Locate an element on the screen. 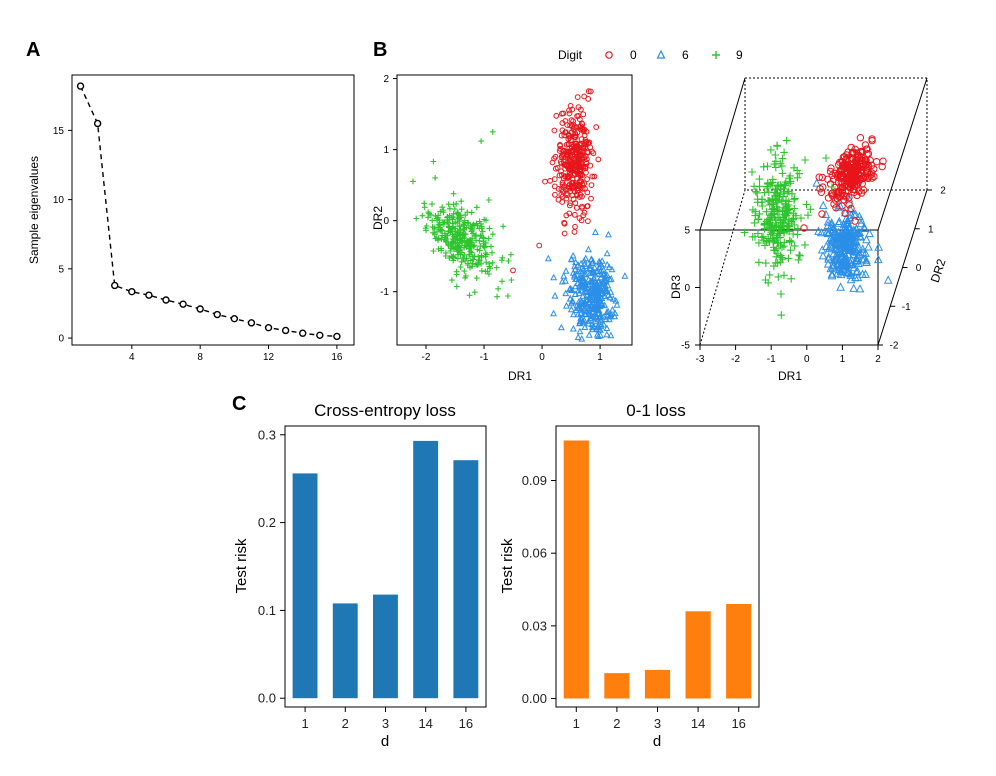  s2d-xtick-label: 1 is located at coordinates (600, 357).